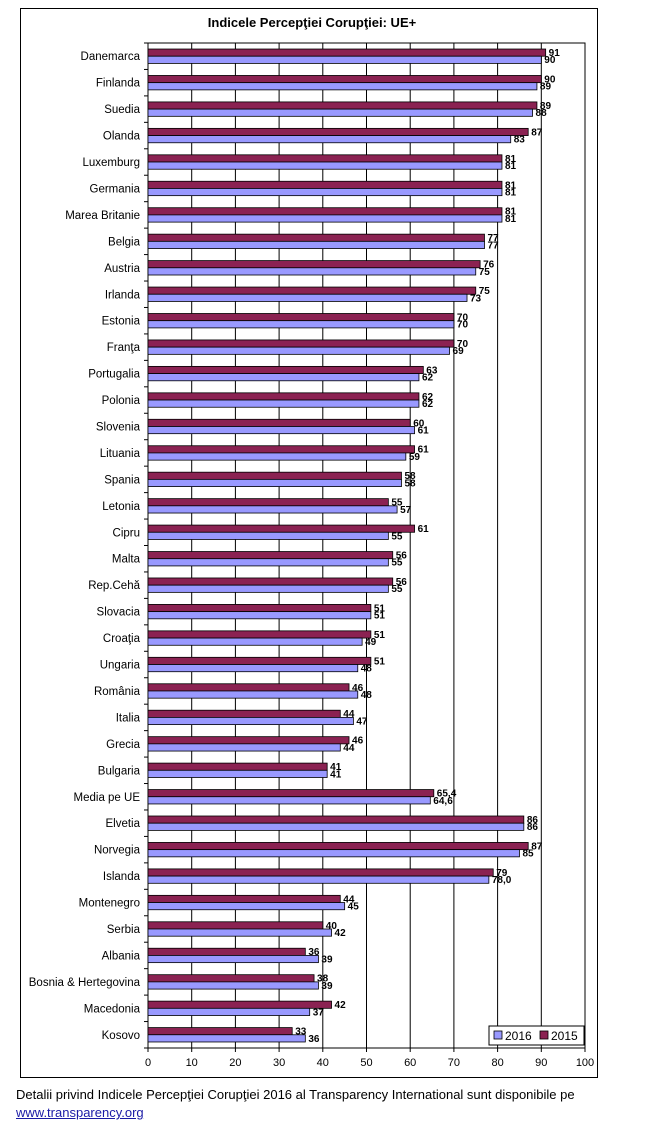 The width and height of the screenshot is (656, 1127). I want to click on category-label: Spania, so click(122, 480).